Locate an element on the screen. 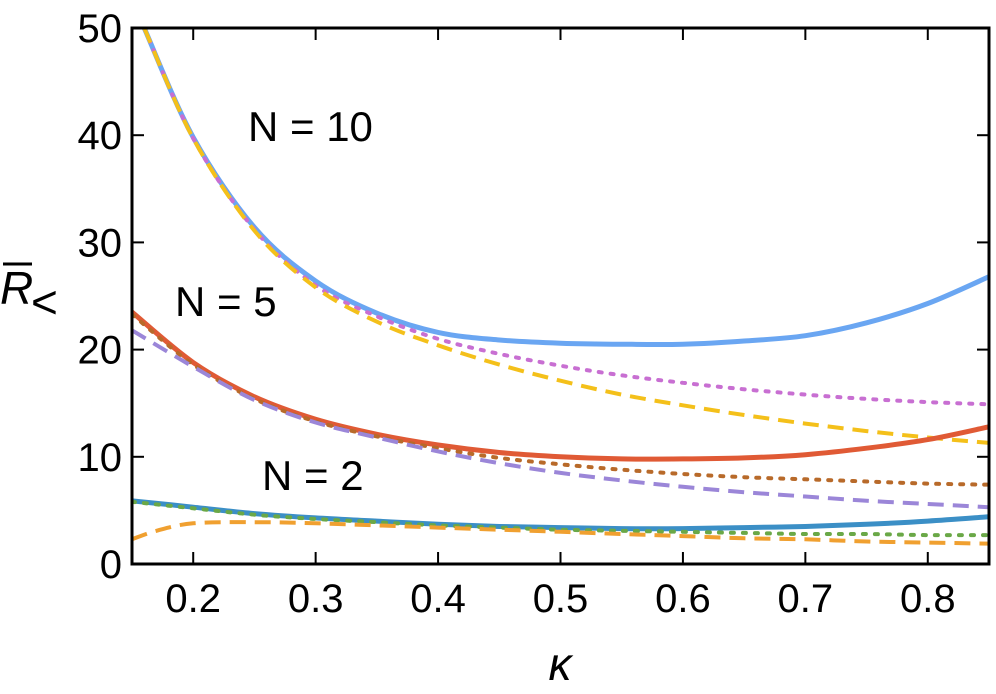  y-axis-label-base: R is located at coordinates (16, 288).